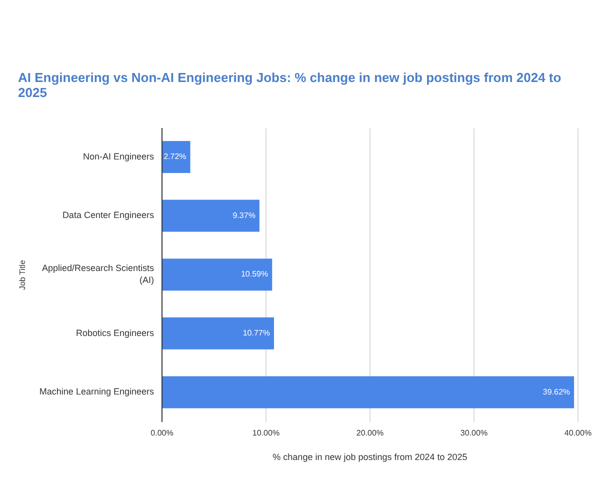  I want to click on data-label: 10.59%, so click(254, 274).